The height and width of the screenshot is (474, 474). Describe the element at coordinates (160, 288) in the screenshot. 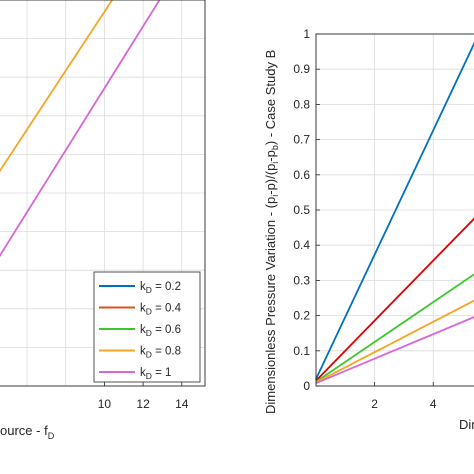

I see `legend-entry-label: kD = 0.2` at that location.